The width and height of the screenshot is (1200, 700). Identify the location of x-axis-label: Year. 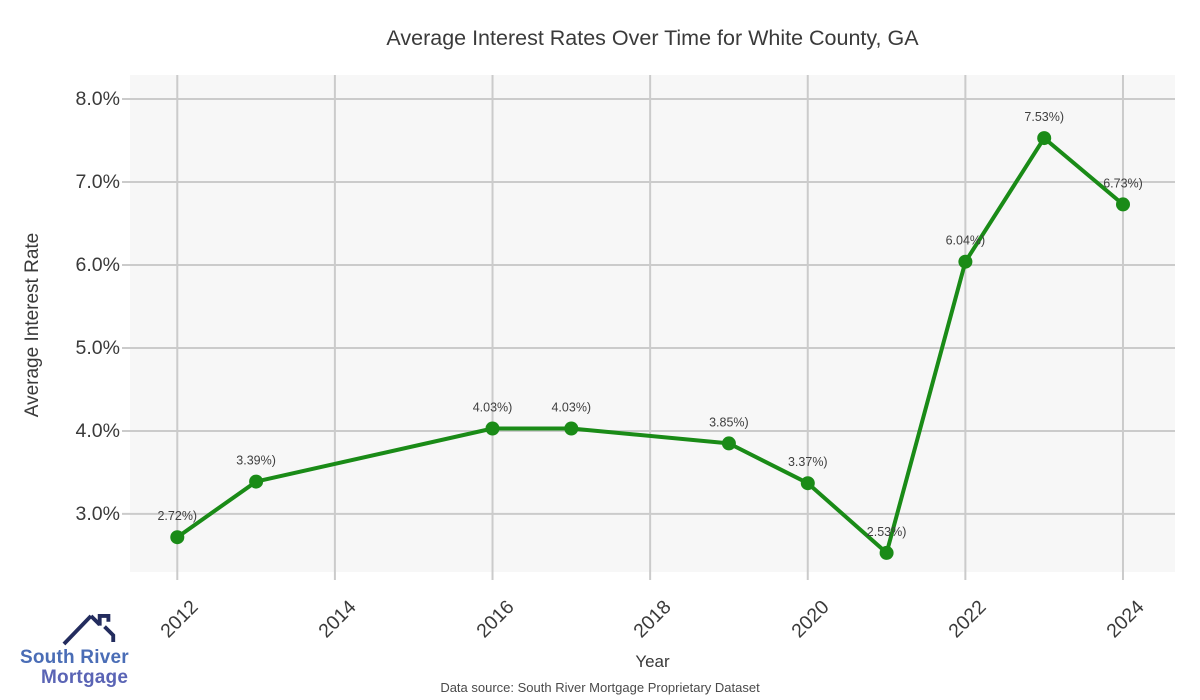
(652, 661).